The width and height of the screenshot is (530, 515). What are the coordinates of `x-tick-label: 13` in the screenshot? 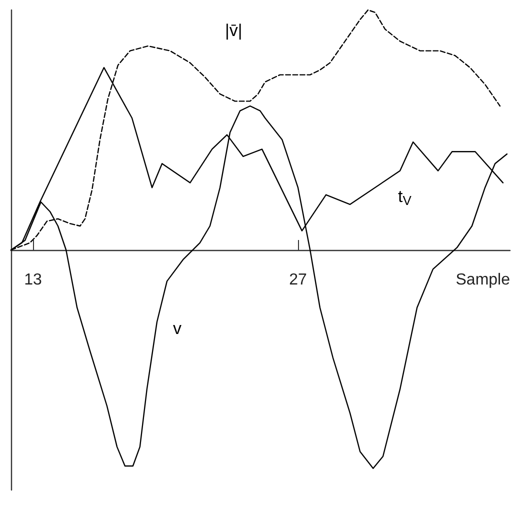 It's located at (33, 280).